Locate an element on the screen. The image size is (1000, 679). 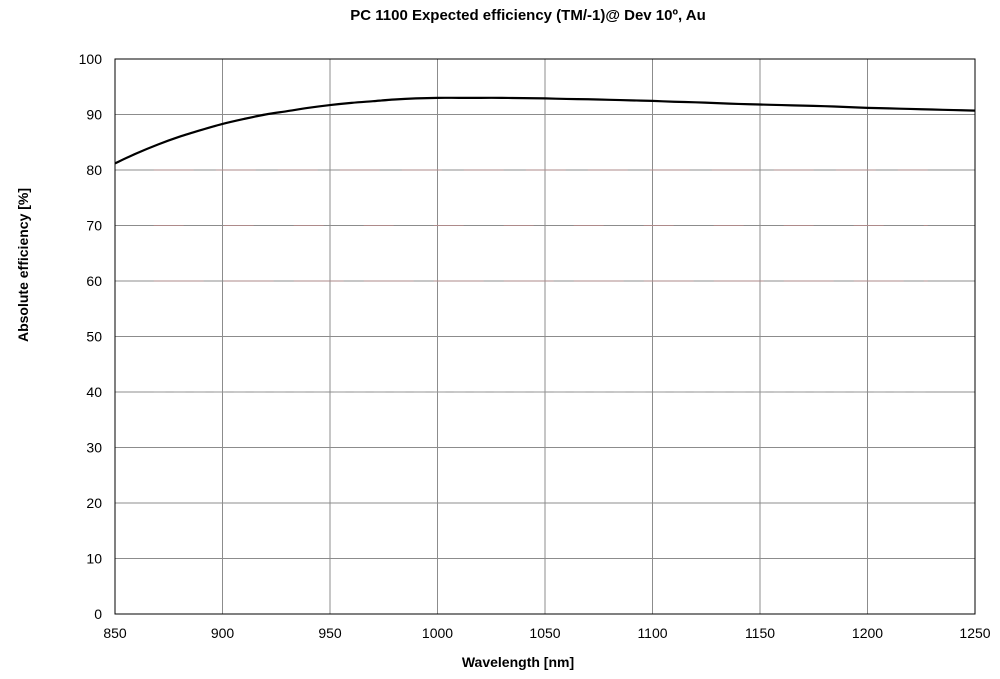
y-tick-label: 0 is located at coordinates (98, 614).